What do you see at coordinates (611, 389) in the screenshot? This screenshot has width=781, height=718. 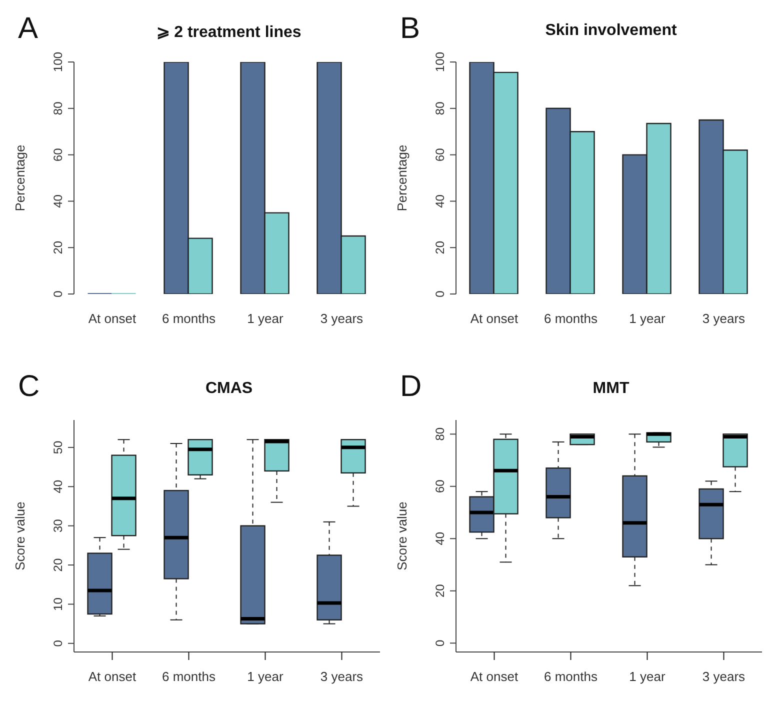 I see `chart-title: MMT` at bounding box center [611, 389].